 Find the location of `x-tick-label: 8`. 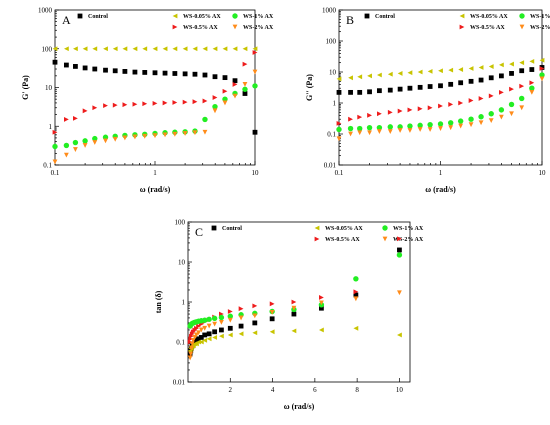

x-tick-label: 8 is located at coordinates (357, 390).